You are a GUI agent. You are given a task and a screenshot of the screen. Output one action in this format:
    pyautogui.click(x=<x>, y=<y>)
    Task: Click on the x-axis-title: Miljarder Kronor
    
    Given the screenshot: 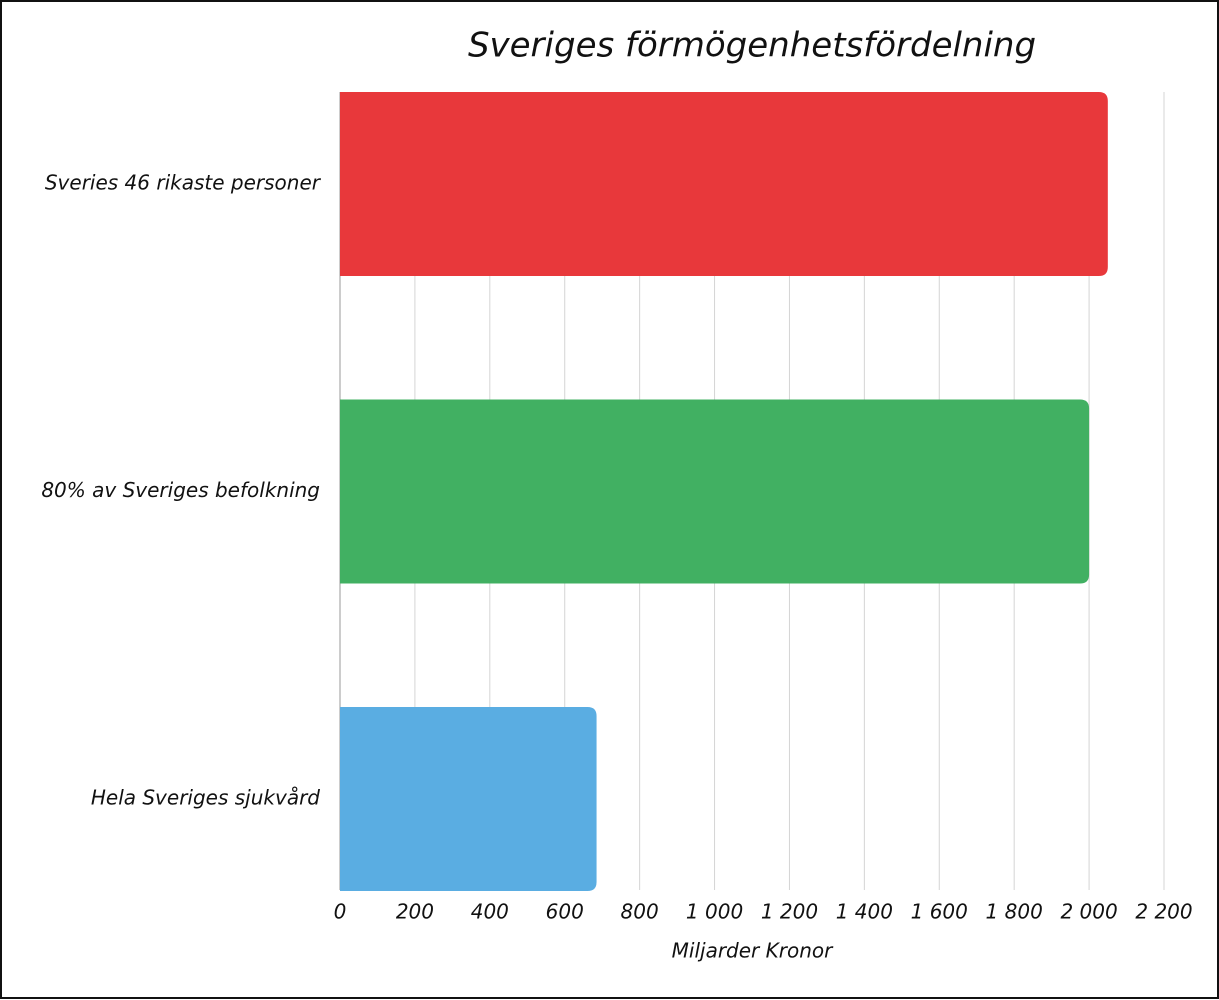 What is the action you would take?
    pyautogui.click(x=753, y=951)
    